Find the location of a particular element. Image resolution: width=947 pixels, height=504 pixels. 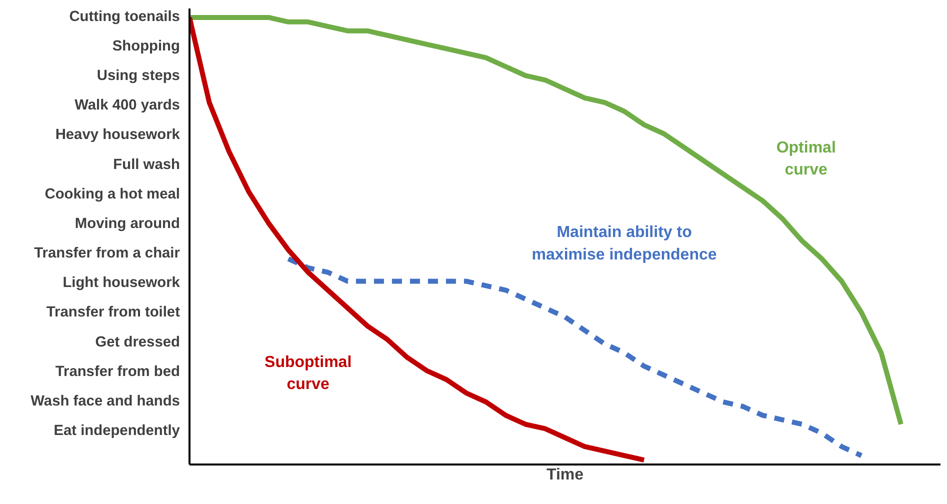

text: Eat independently is located at coordinates (117, 431).